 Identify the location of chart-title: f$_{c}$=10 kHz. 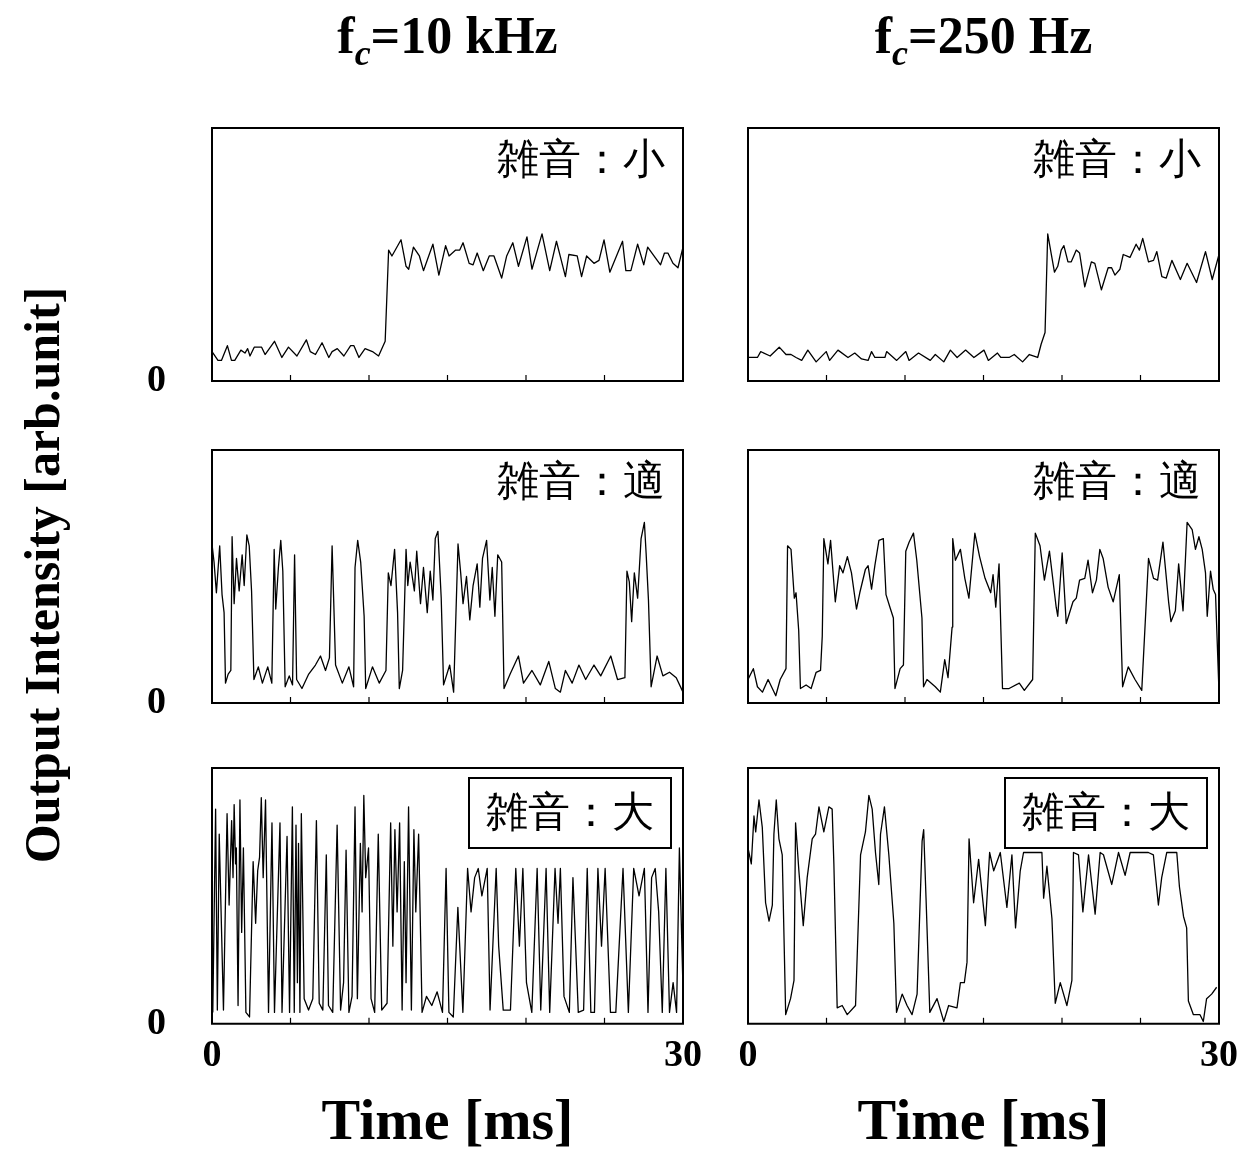
(447, 40).